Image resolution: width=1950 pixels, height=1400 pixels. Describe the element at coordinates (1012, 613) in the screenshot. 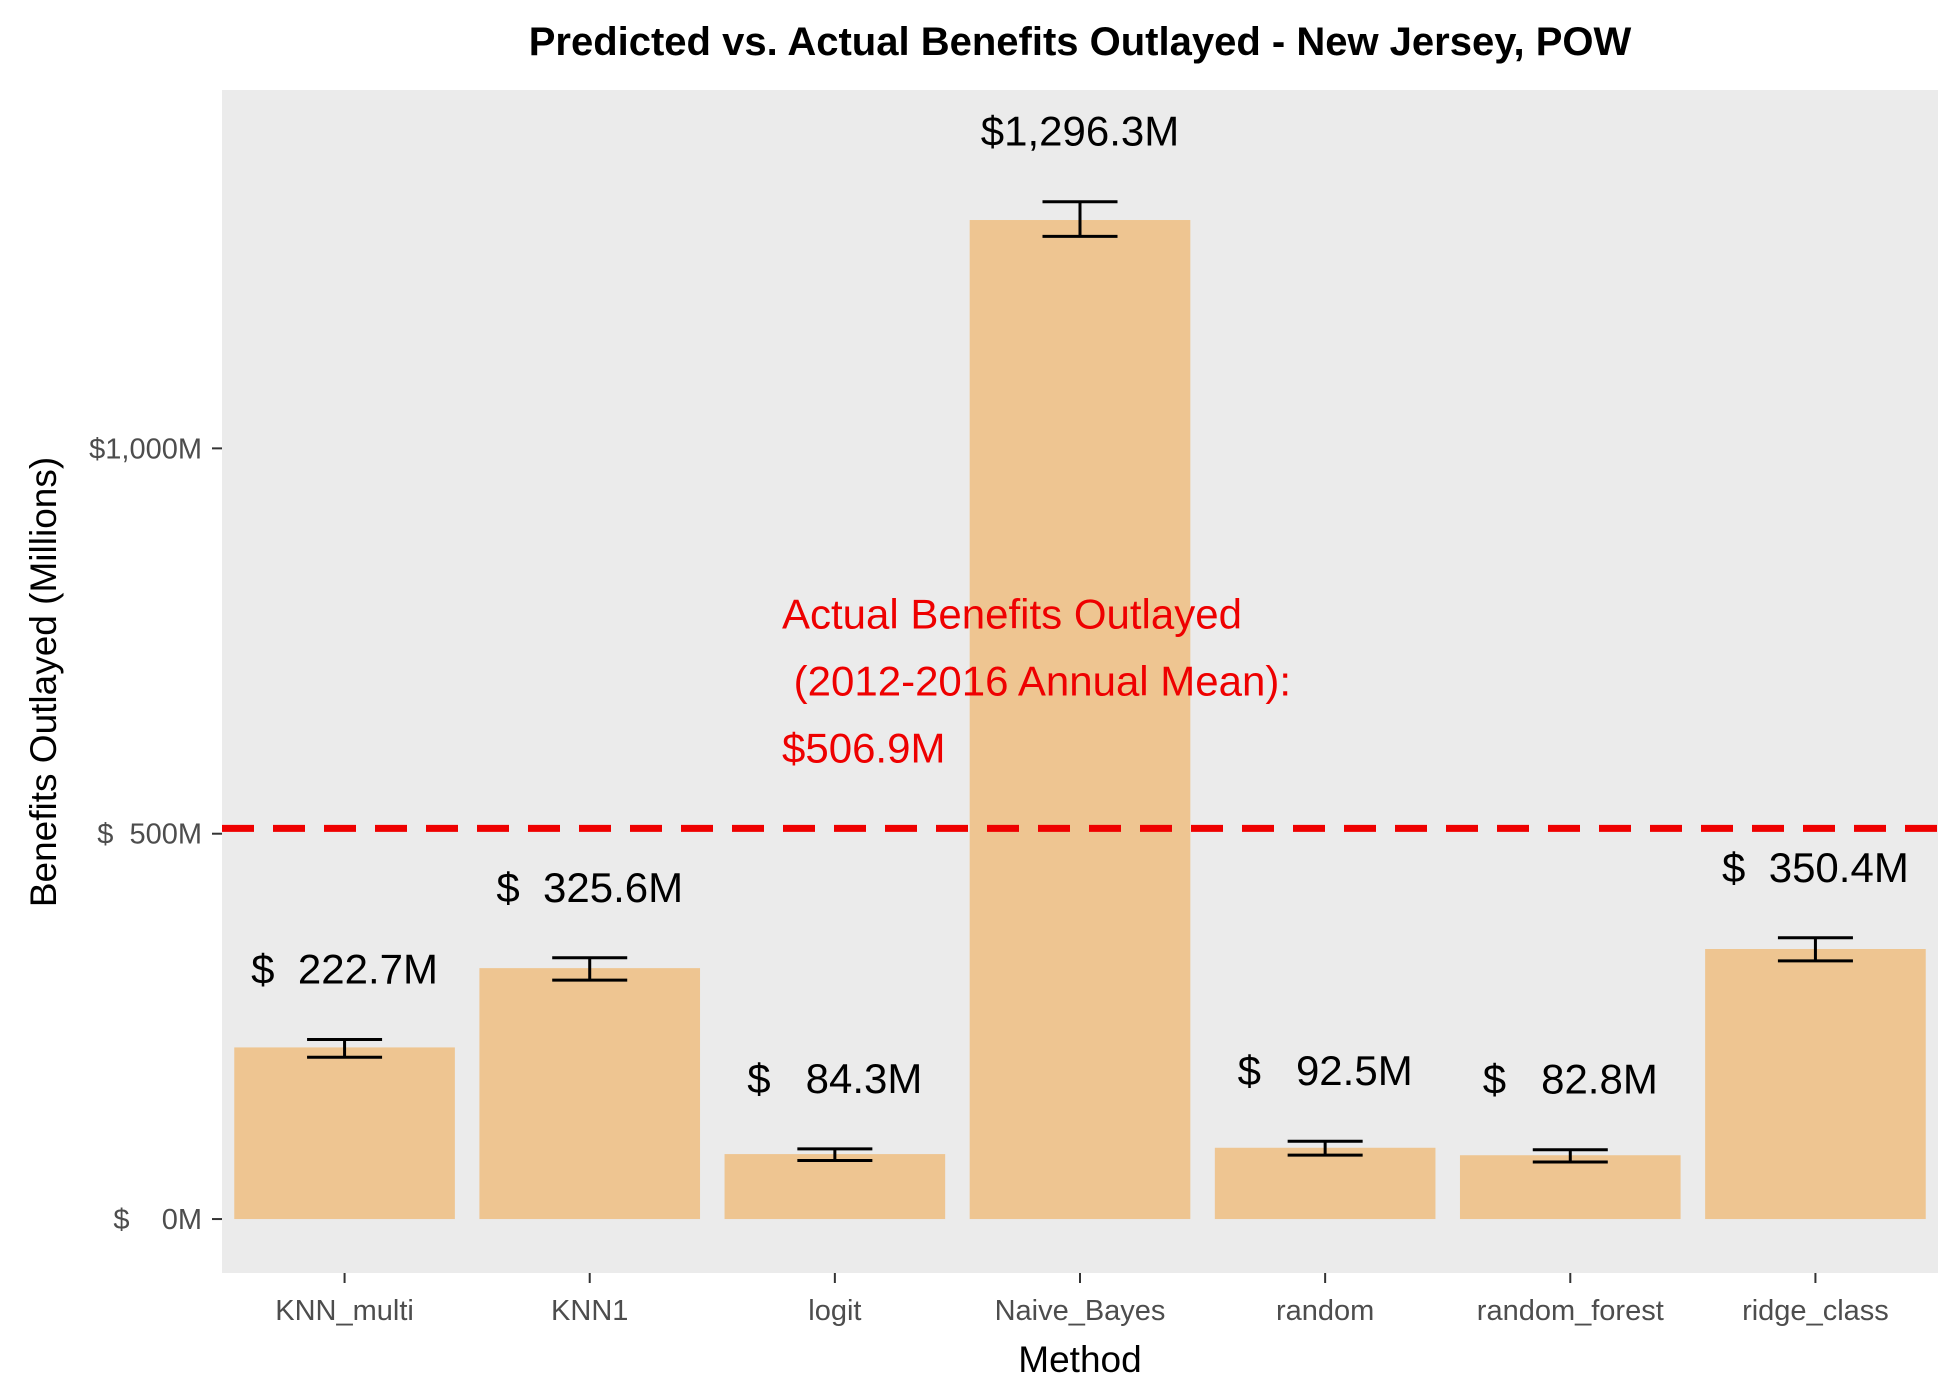

I see `reference-label-line: Actual Benefits Outlayed` at that location.